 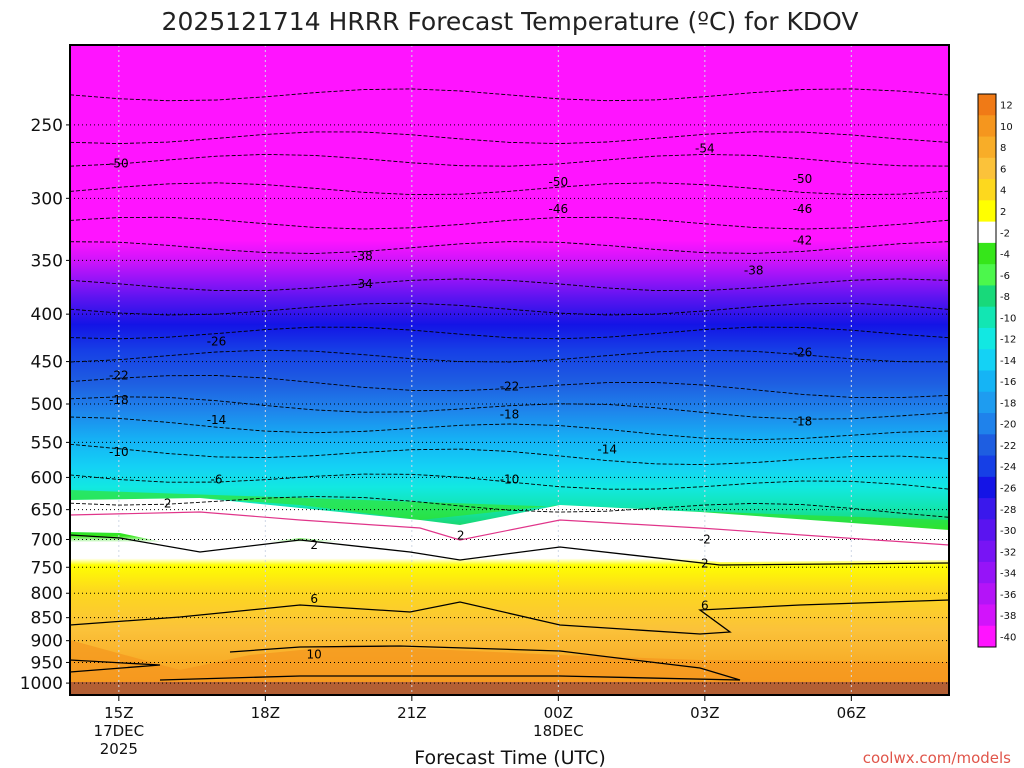 What do you see at coordinates (47, 363) in the screenshot?
I see `y-tick-label: 450` at bounding box center [47, 363].